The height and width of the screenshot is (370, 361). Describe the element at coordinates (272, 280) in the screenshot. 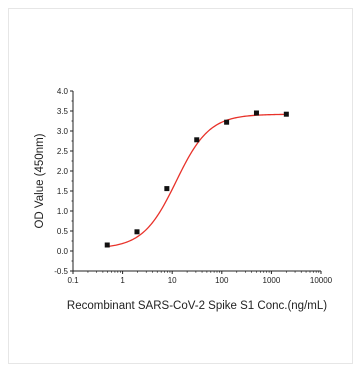

I see `x-tick-label: 1000` at that location.